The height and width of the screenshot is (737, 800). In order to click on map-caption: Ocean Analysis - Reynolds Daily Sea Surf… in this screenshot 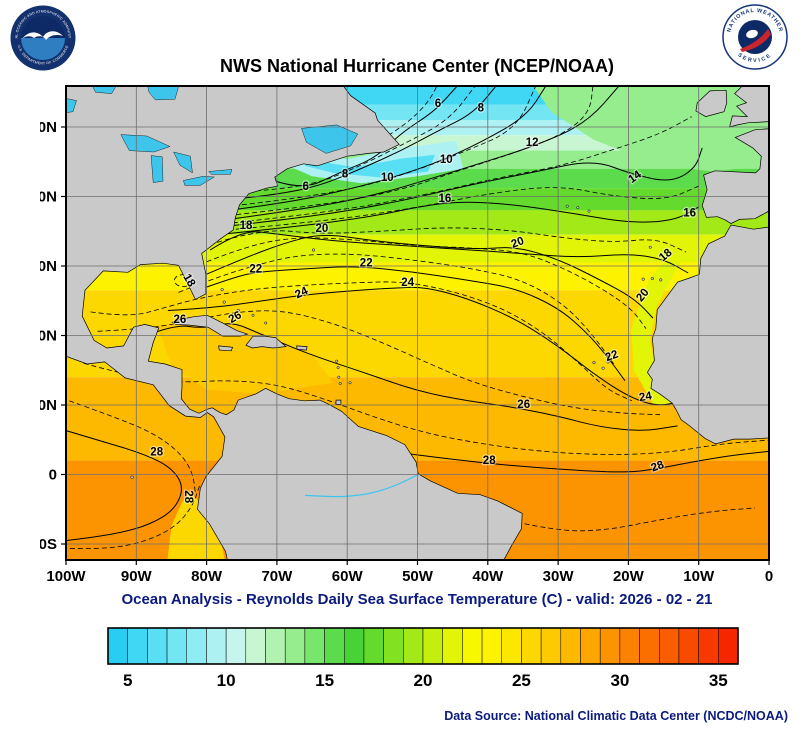, I will do `click(417, 599)`.